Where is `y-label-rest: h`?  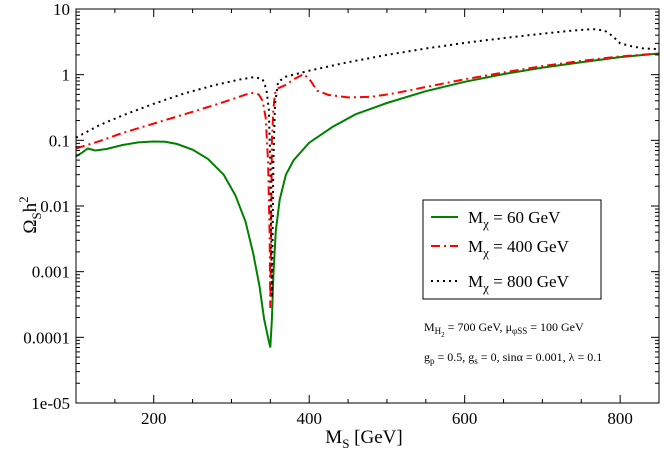 y-label-rest: h is located at coordinates (30, 207).